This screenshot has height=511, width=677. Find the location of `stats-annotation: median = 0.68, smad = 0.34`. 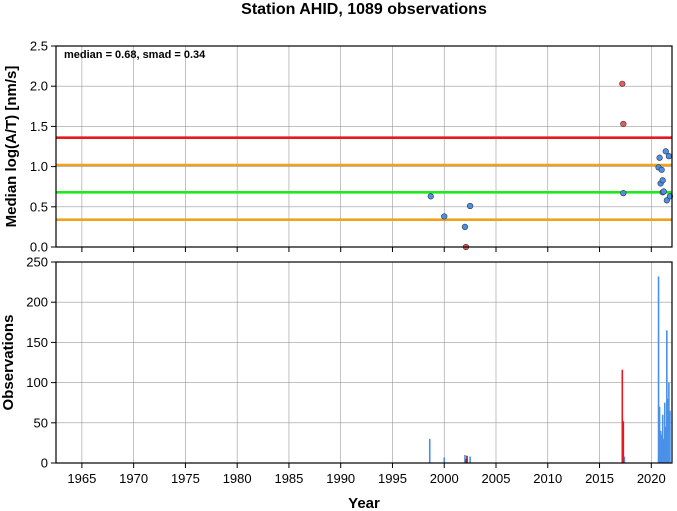

stats-annotation: median = 0.68, smad = 0.34 is located at coordinates (135, 55).